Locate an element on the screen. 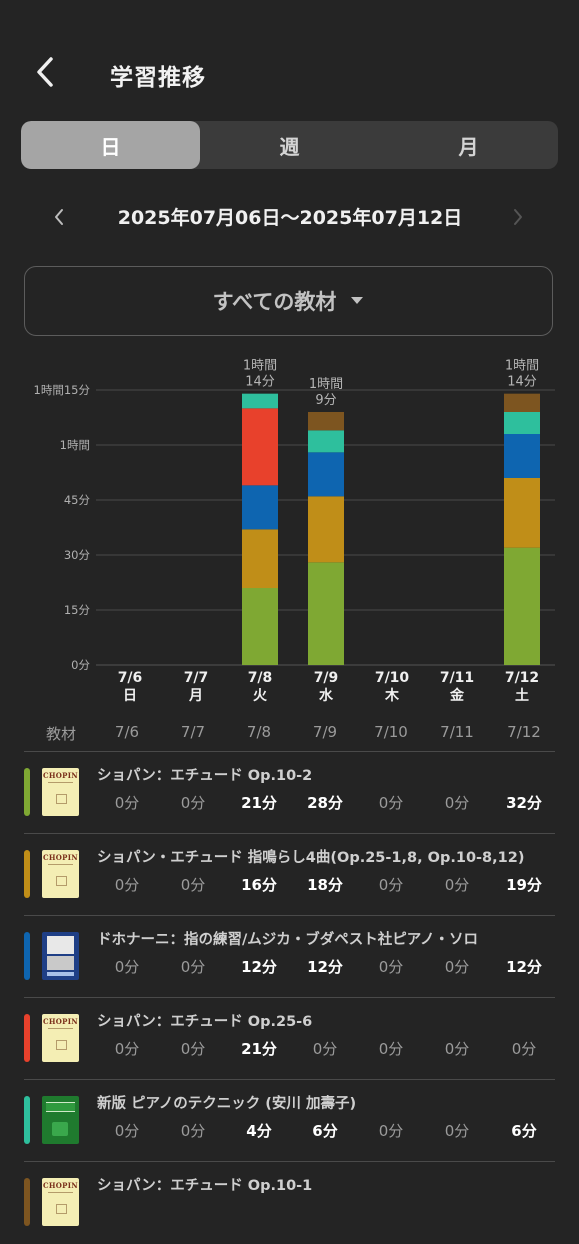 The image size is (579, 1244). x-tick-label: 7/8 is located at coordinates (260, 678).